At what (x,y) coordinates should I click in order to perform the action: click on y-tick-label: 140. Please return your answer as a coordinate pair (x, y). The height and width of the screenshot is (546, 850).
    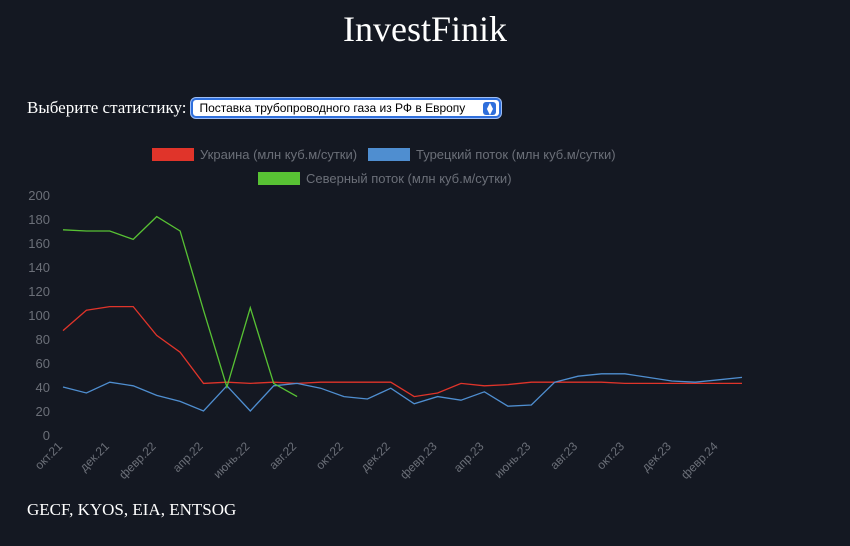
    Looking at the image, I should click on (39, 267).